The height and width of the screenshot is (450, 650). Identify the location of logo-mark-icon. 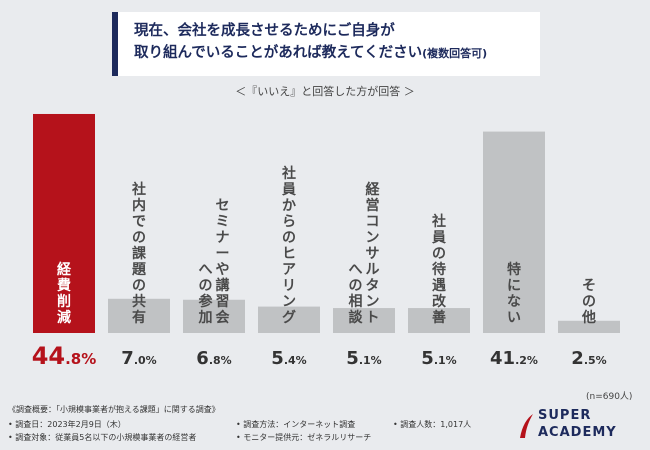
(526, 426).